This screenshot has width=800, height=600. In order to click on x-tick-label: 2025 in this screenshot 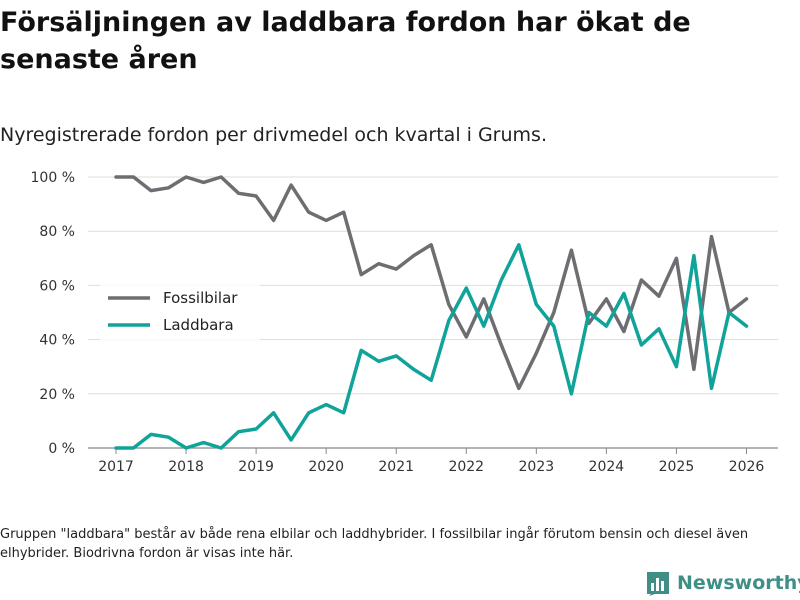, I will do `click(677, 467)`.